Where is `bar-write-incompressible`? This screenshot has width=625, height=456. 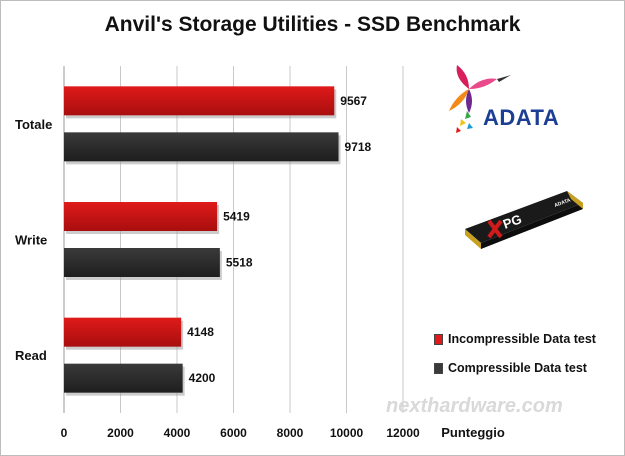 bar-write-incompressible is located at coordinates (141, 216).